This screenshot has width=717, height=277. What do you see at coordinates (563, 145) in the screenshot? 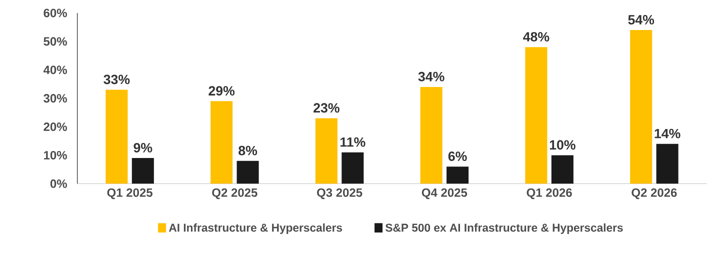
I see `data-label: 10%` at bounding box center [563, 145].